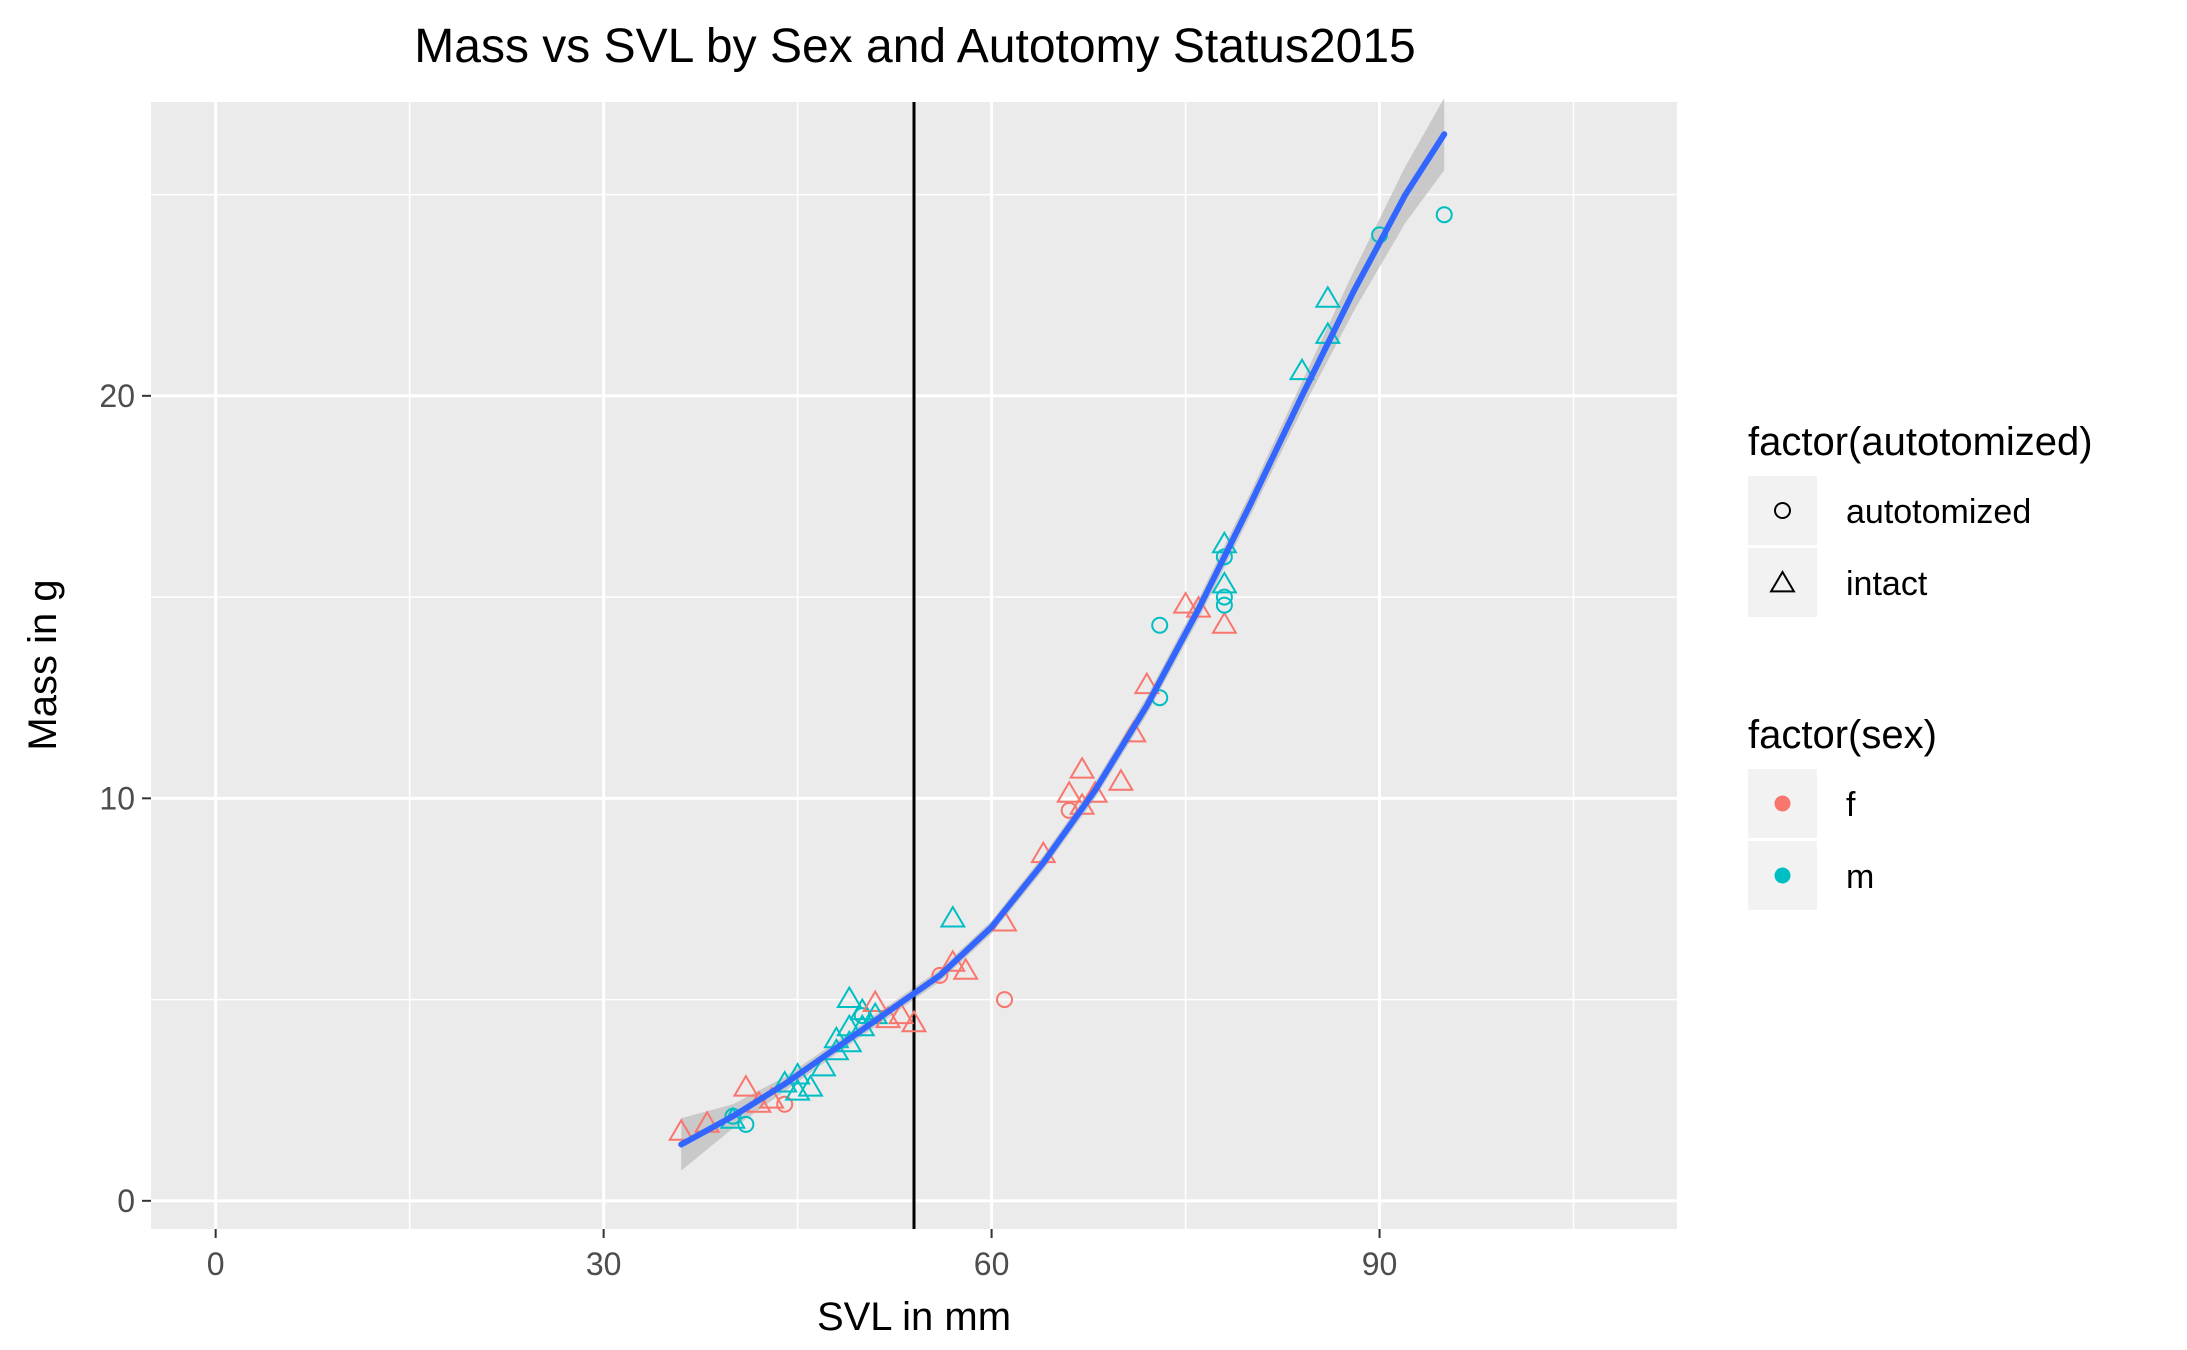  Describe the element at coordinates (914, 1317) in the screenshot. I see `x-axis-label: SVL in mm` at that location.